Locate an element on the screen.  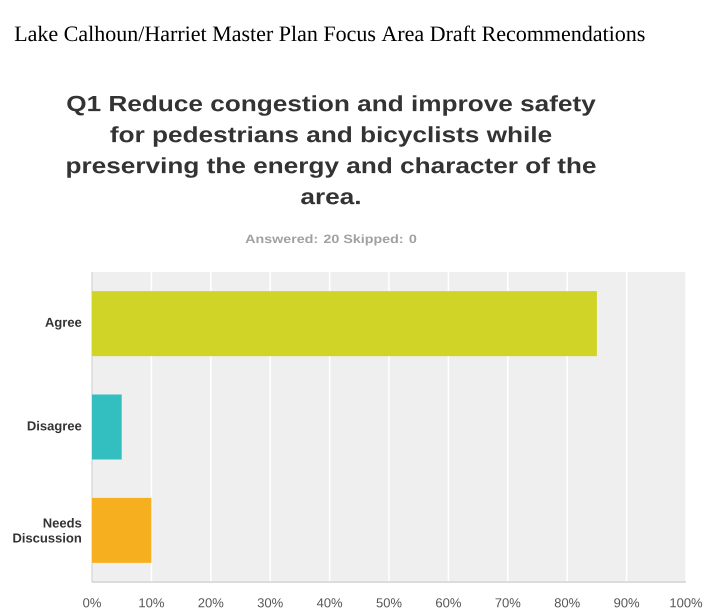
x-tick-label: 0% is located at coordinates (92, 603).